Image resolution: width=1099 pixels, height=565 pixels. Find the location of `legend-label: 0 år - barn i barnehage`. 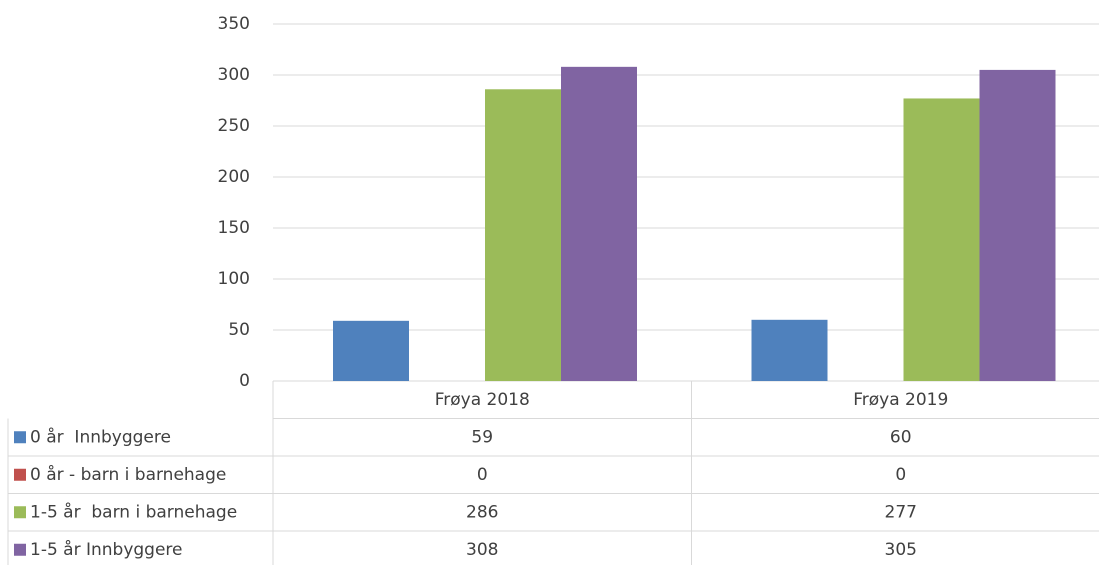

legend-label: 0 år - barn i barnehage is located at coordinates (128, 474).